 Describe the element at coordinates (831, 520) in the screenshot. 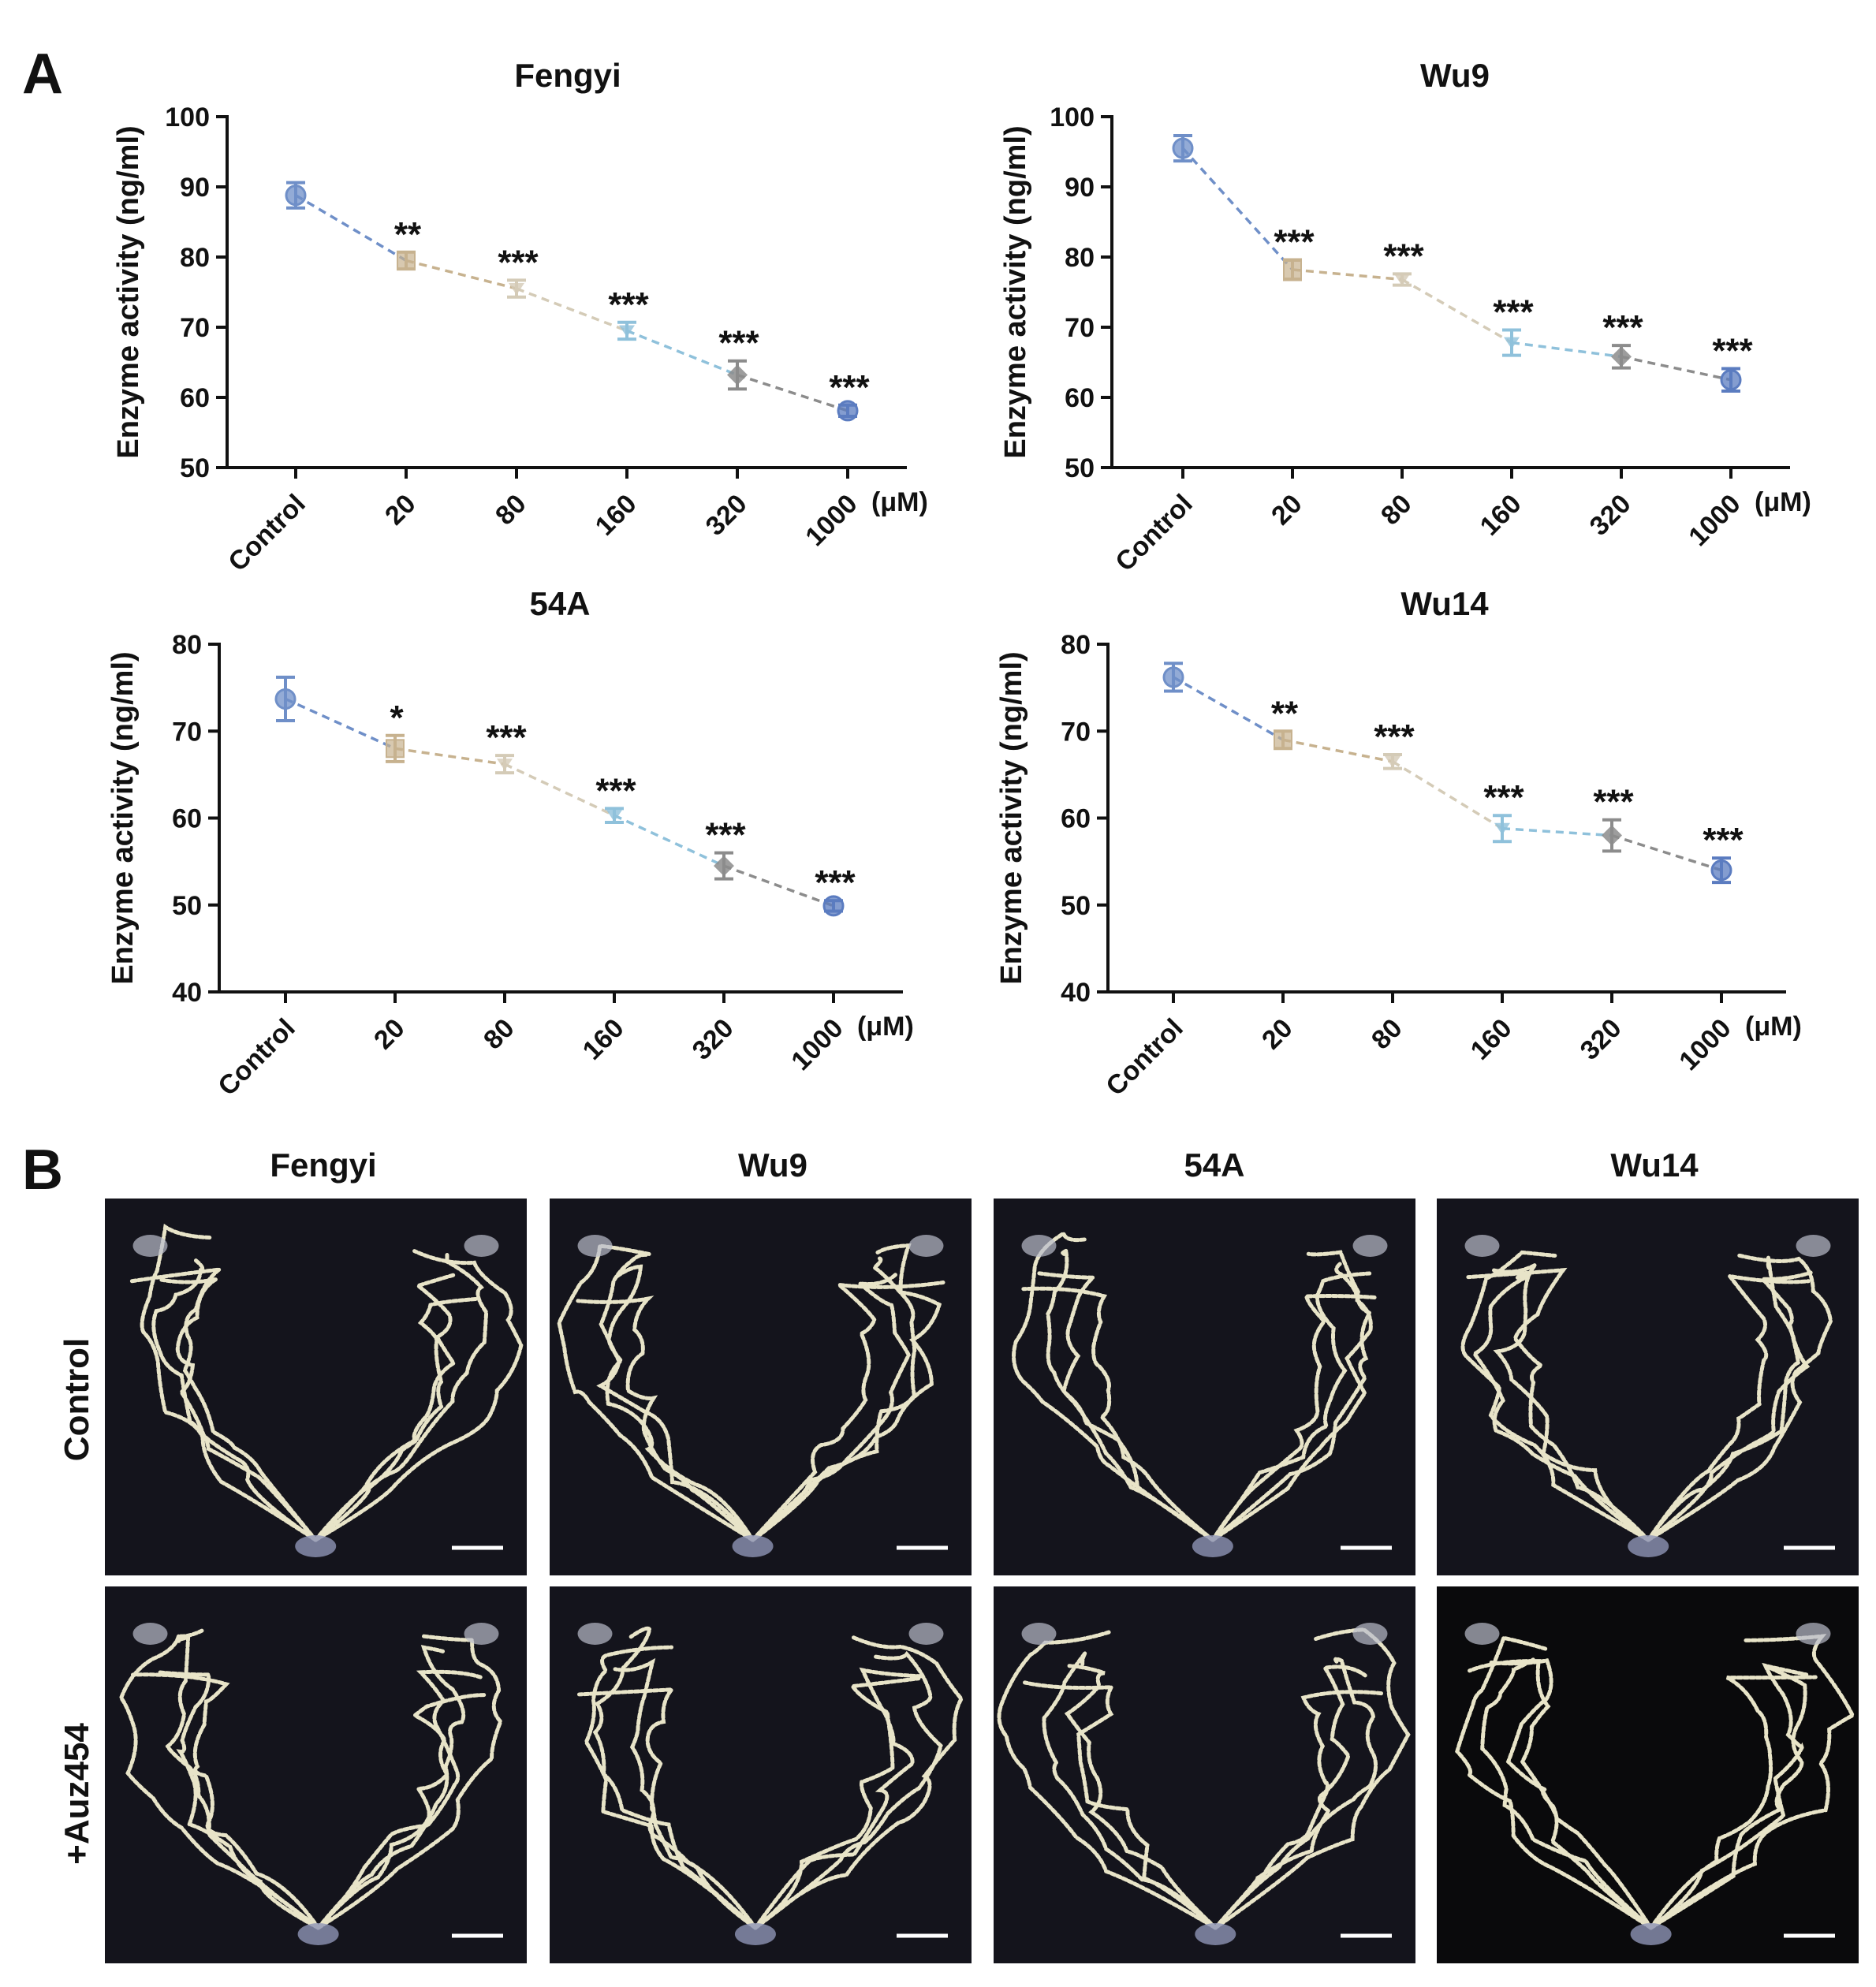

I see `x-tick-label: 1000` at that location.